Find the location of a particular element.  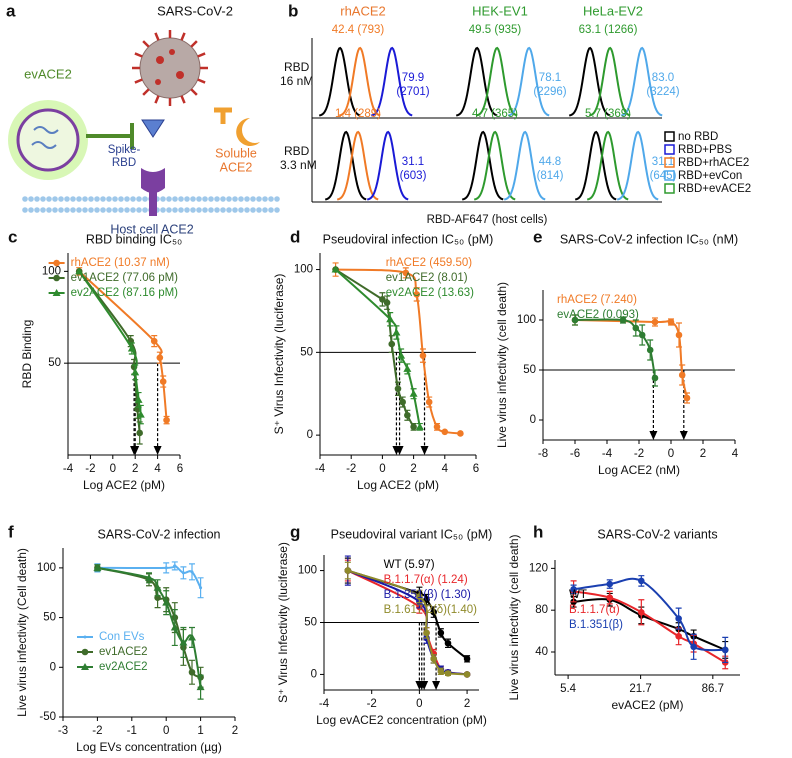

flow-annotation: (3224) is located at coordinates (662, 92).